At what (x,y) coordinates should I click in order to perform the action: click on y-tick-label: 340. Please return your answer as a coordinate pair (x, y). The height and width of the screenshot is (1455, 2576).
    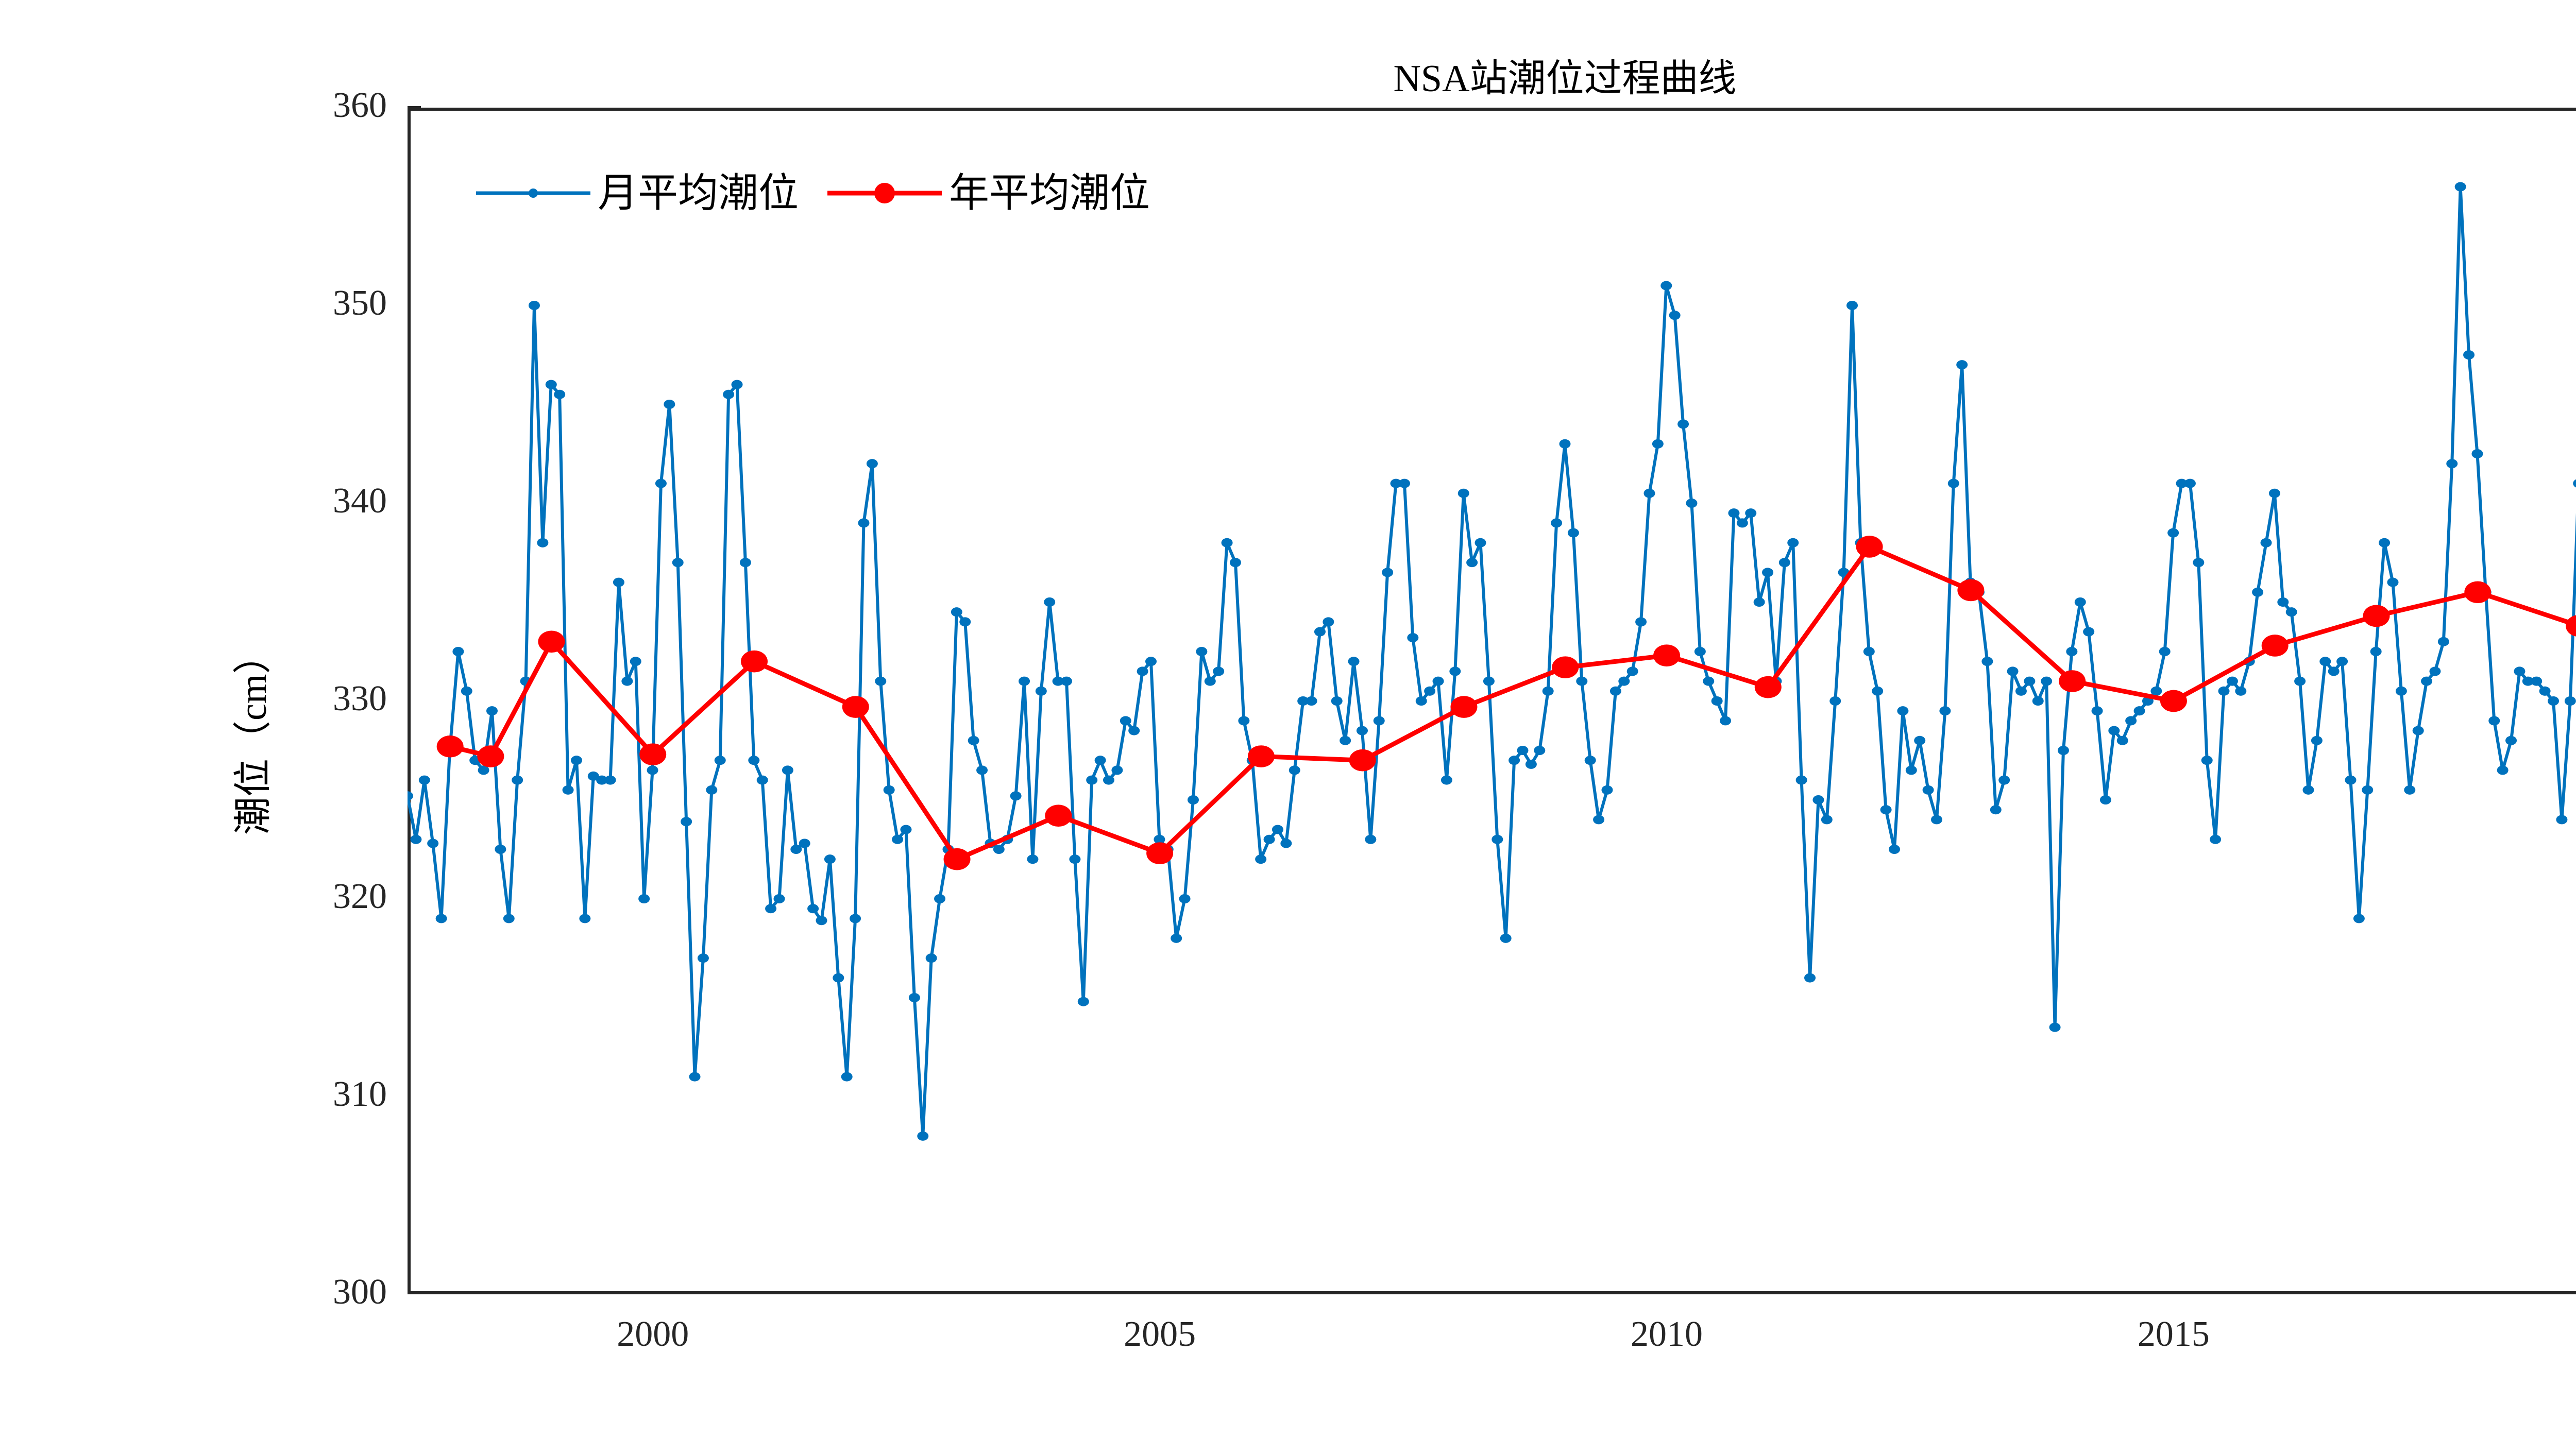
    Looking at the image, I should click on (360, 501).